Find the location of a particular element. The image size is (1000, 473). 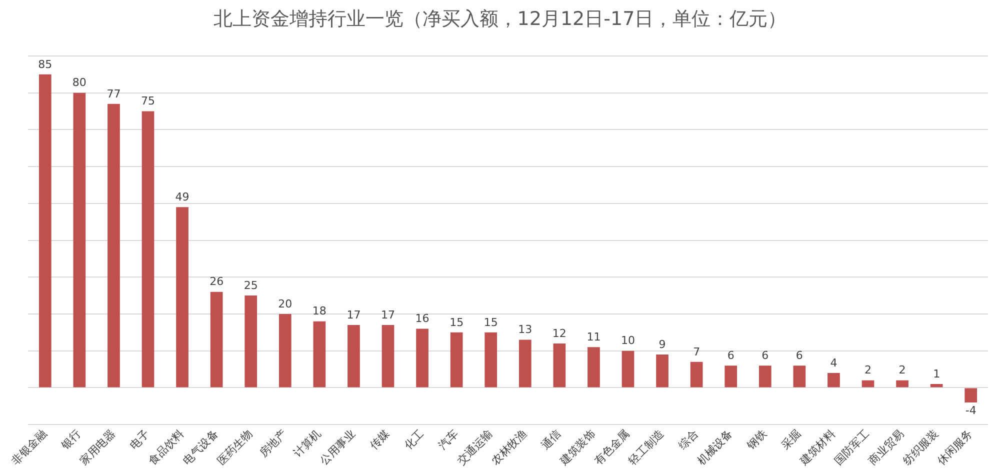

x-tick-label: 电子 is located at coordinates (139, 439).